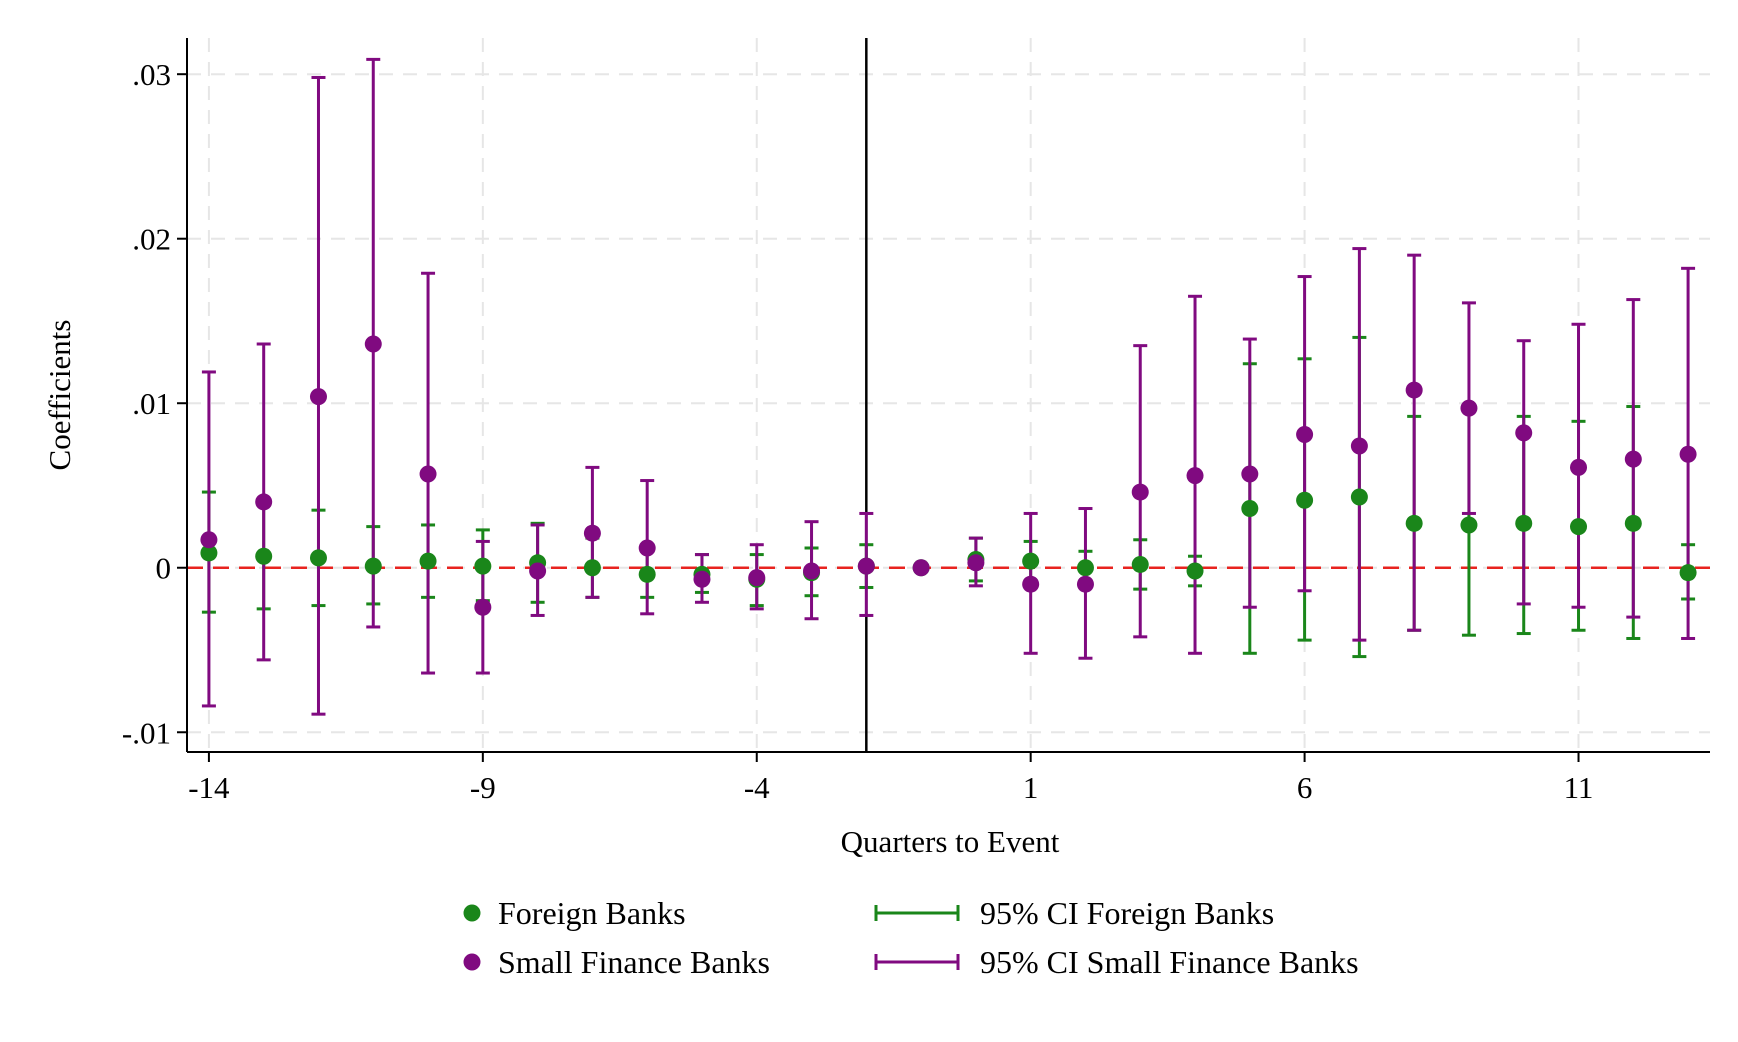 The image size is (1738, 1042). What do you see at coordinates (1031, 787) in the screenshot?
I see `x-tick-label: 1` at bounding box center [1031, 787].